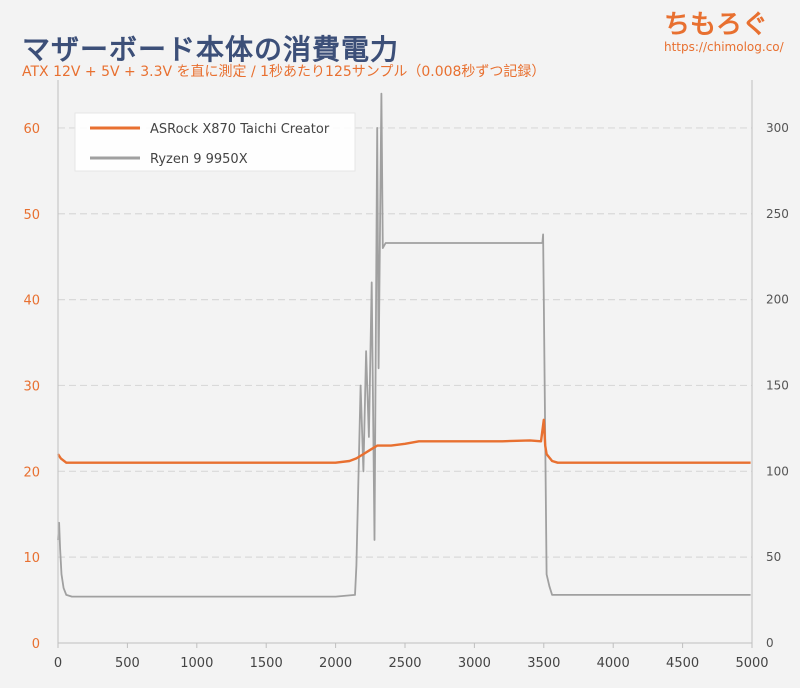 The height and width of the screenshot is (688, 800). What do you see at coordinates (211, 49) in the screenshot?
I see `chart-title: マザーボード本体の消費電力` at bounding box center [211, 49].